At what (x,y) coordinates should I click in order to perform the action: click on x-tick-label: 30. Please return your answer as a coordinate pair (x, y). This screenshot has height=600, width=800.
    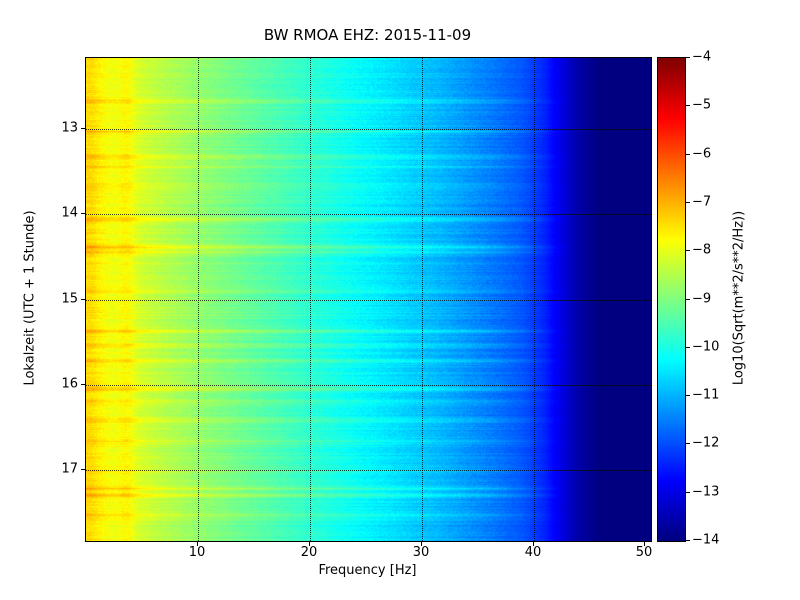
    Looking at the image, I should click on (421, 552).